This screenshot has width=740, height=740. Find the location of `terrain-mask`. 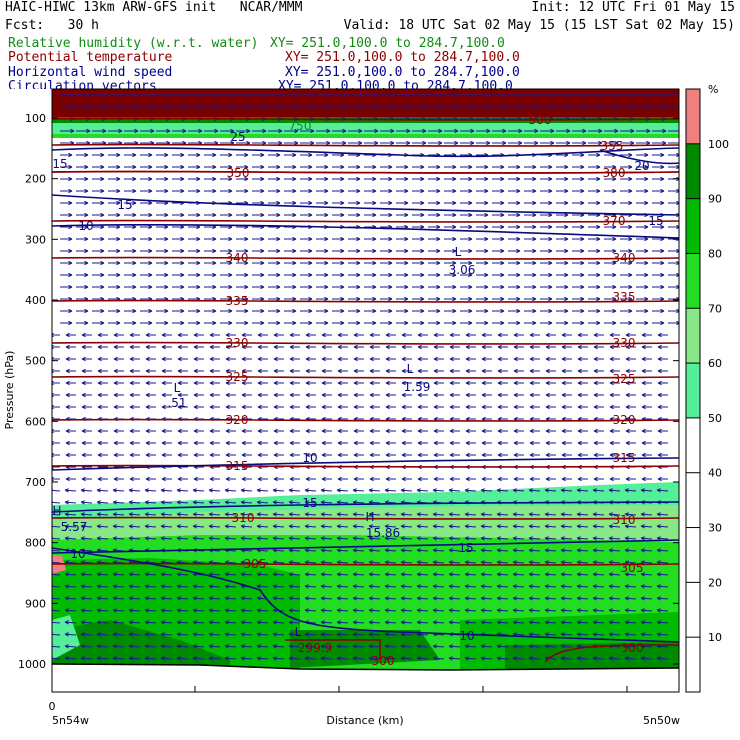

terrain-mask is located at coordinates (365, 678).